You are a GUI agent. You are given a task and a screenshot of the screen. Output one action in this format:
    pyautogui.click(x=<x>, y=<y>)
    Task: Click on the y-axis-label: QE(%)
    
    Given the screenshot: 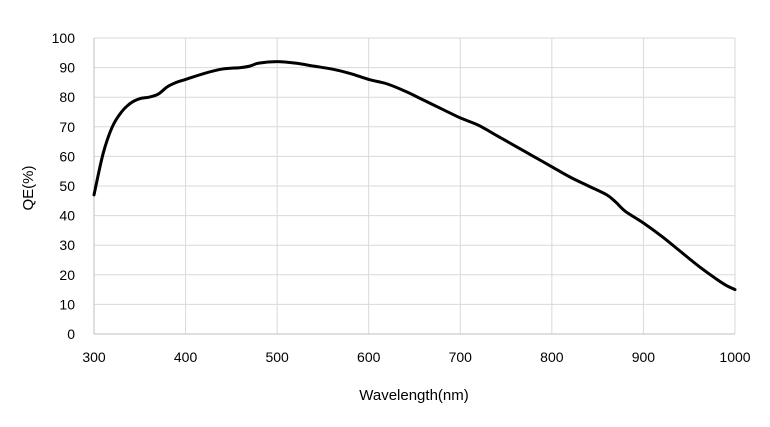 What is the action you would take?
    pyautogui.click(x=28, y=187)
    